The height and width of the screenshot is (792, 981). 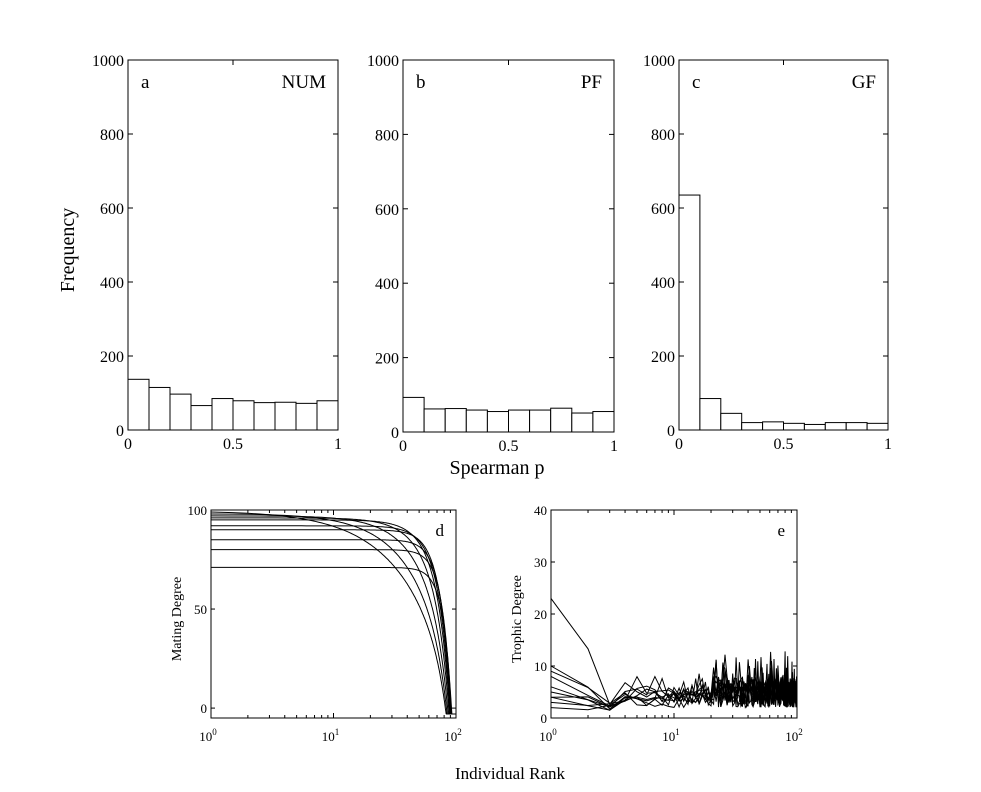 What do you see at coordinates (145, 82) in the screenshot?
I see `panel-letter: a` at bounding box center [145, 82].